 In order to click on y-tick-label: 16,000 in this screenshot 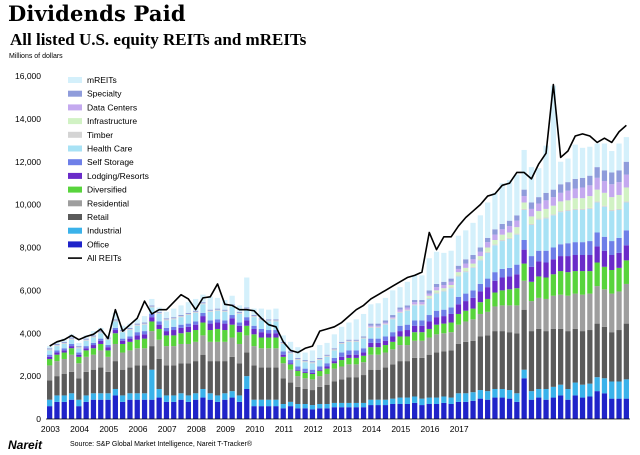, I will do `click(28, 76)`.